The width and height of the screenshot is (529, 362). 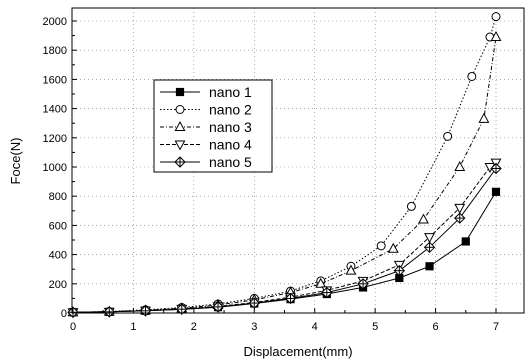 I want to click on x-tick-label: 4, so click(x=315, y=327).